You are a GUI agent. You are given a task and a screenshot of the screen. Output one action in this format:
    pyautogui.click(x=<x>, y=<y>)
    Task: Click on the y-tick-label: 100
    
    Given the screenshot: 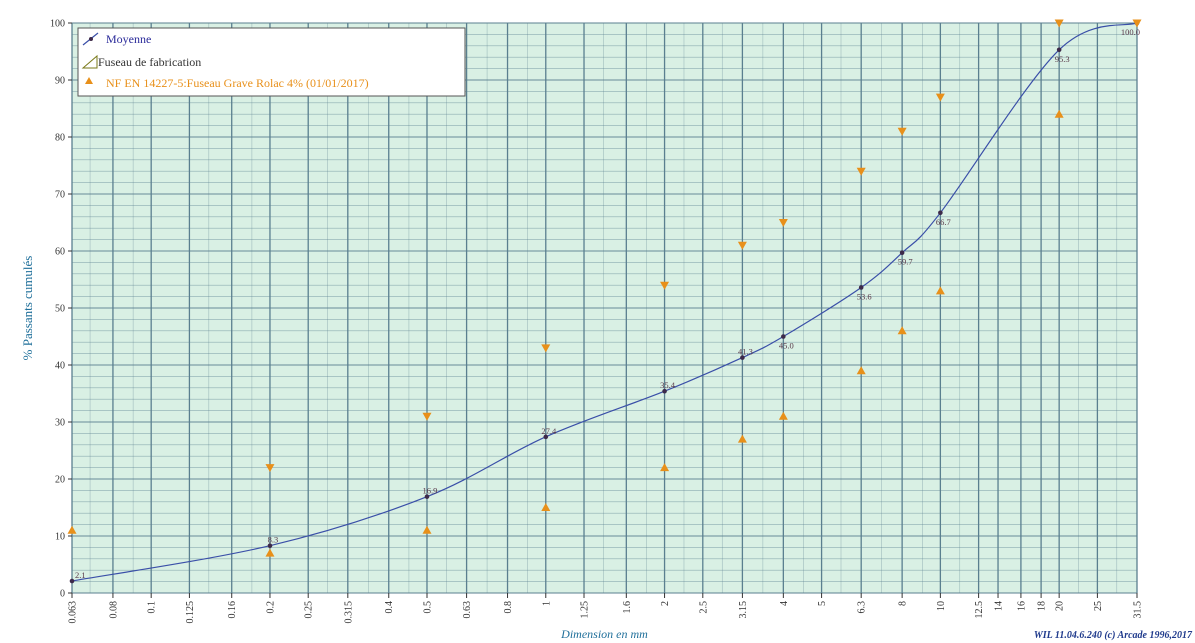 What is the action you would take?
    pyautogui.click(x=57, y=24)
    